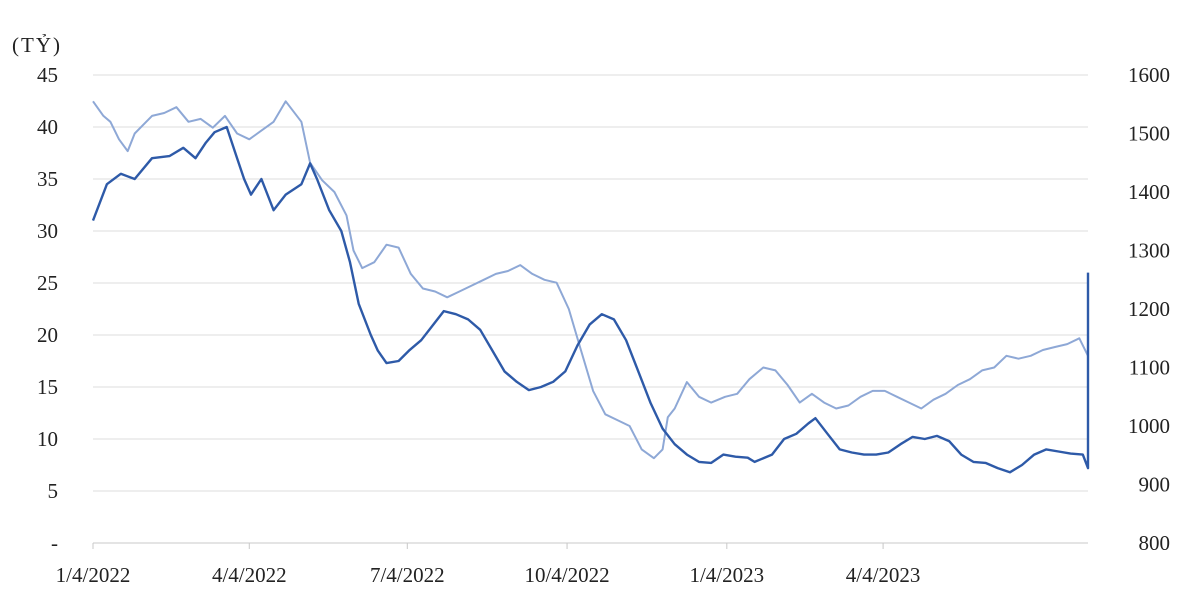 Image resolution: width=1200 pixels, height=599 pixels. I want to click on y-right-tick-label: 1200, so click(1149, 309).